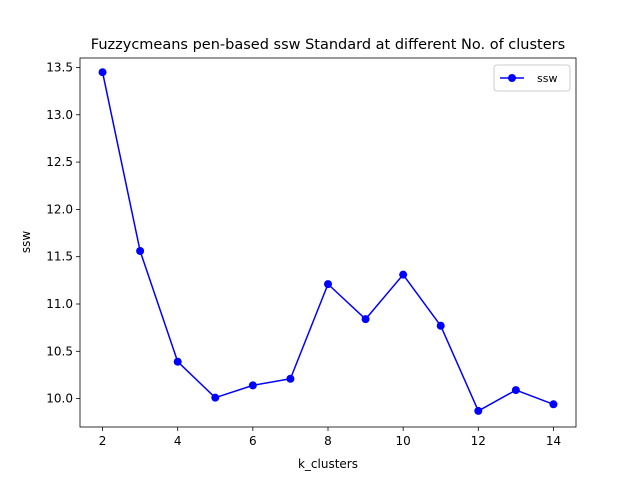 This screenshot has height=480, width=640. Describe the element at coordinates (59, 257) in the screenshot. I see `y-tick-label: 11.5` at that location.